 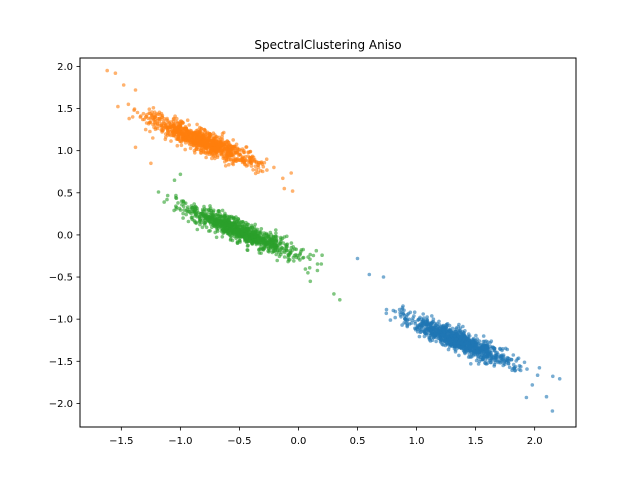 I want to click on y-tick-label: 2.0, so click(x=65, y=67).